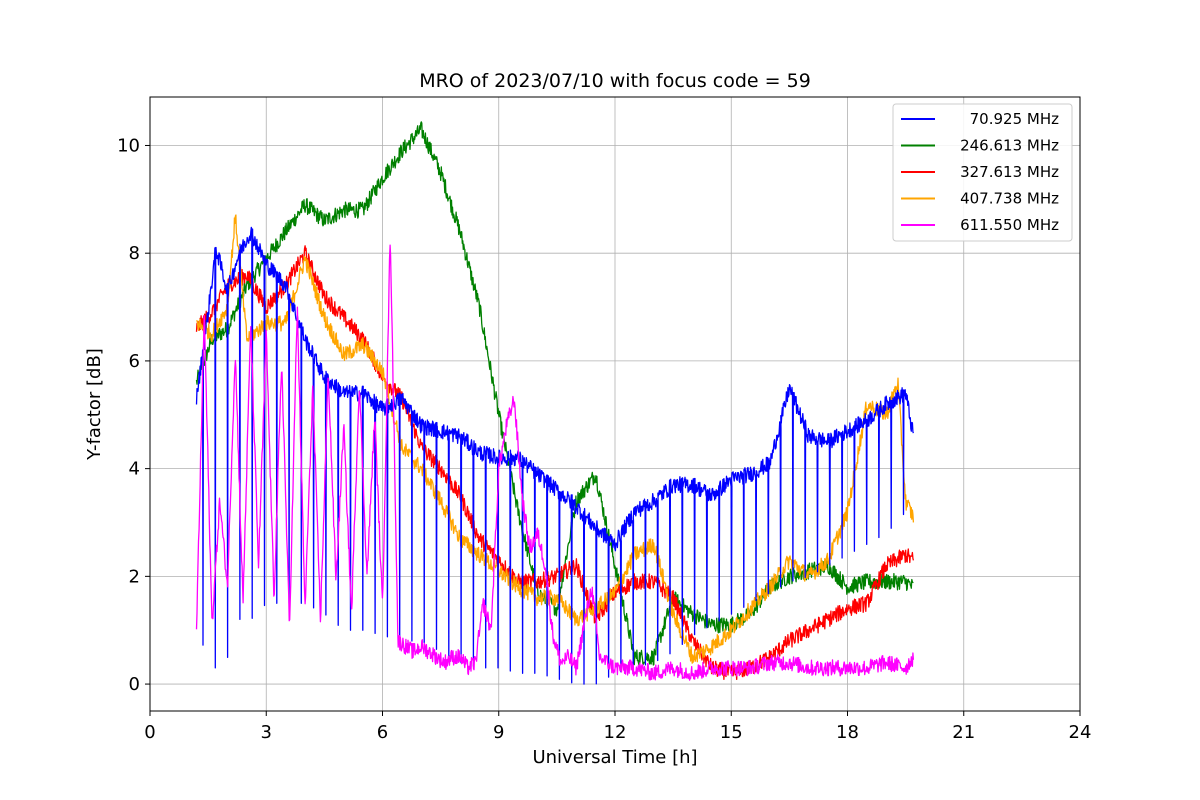  What do you see at coordinates (134, 253) in the screenshot?
I see `y-tick-label: 8` at bounding box center [134, 253].